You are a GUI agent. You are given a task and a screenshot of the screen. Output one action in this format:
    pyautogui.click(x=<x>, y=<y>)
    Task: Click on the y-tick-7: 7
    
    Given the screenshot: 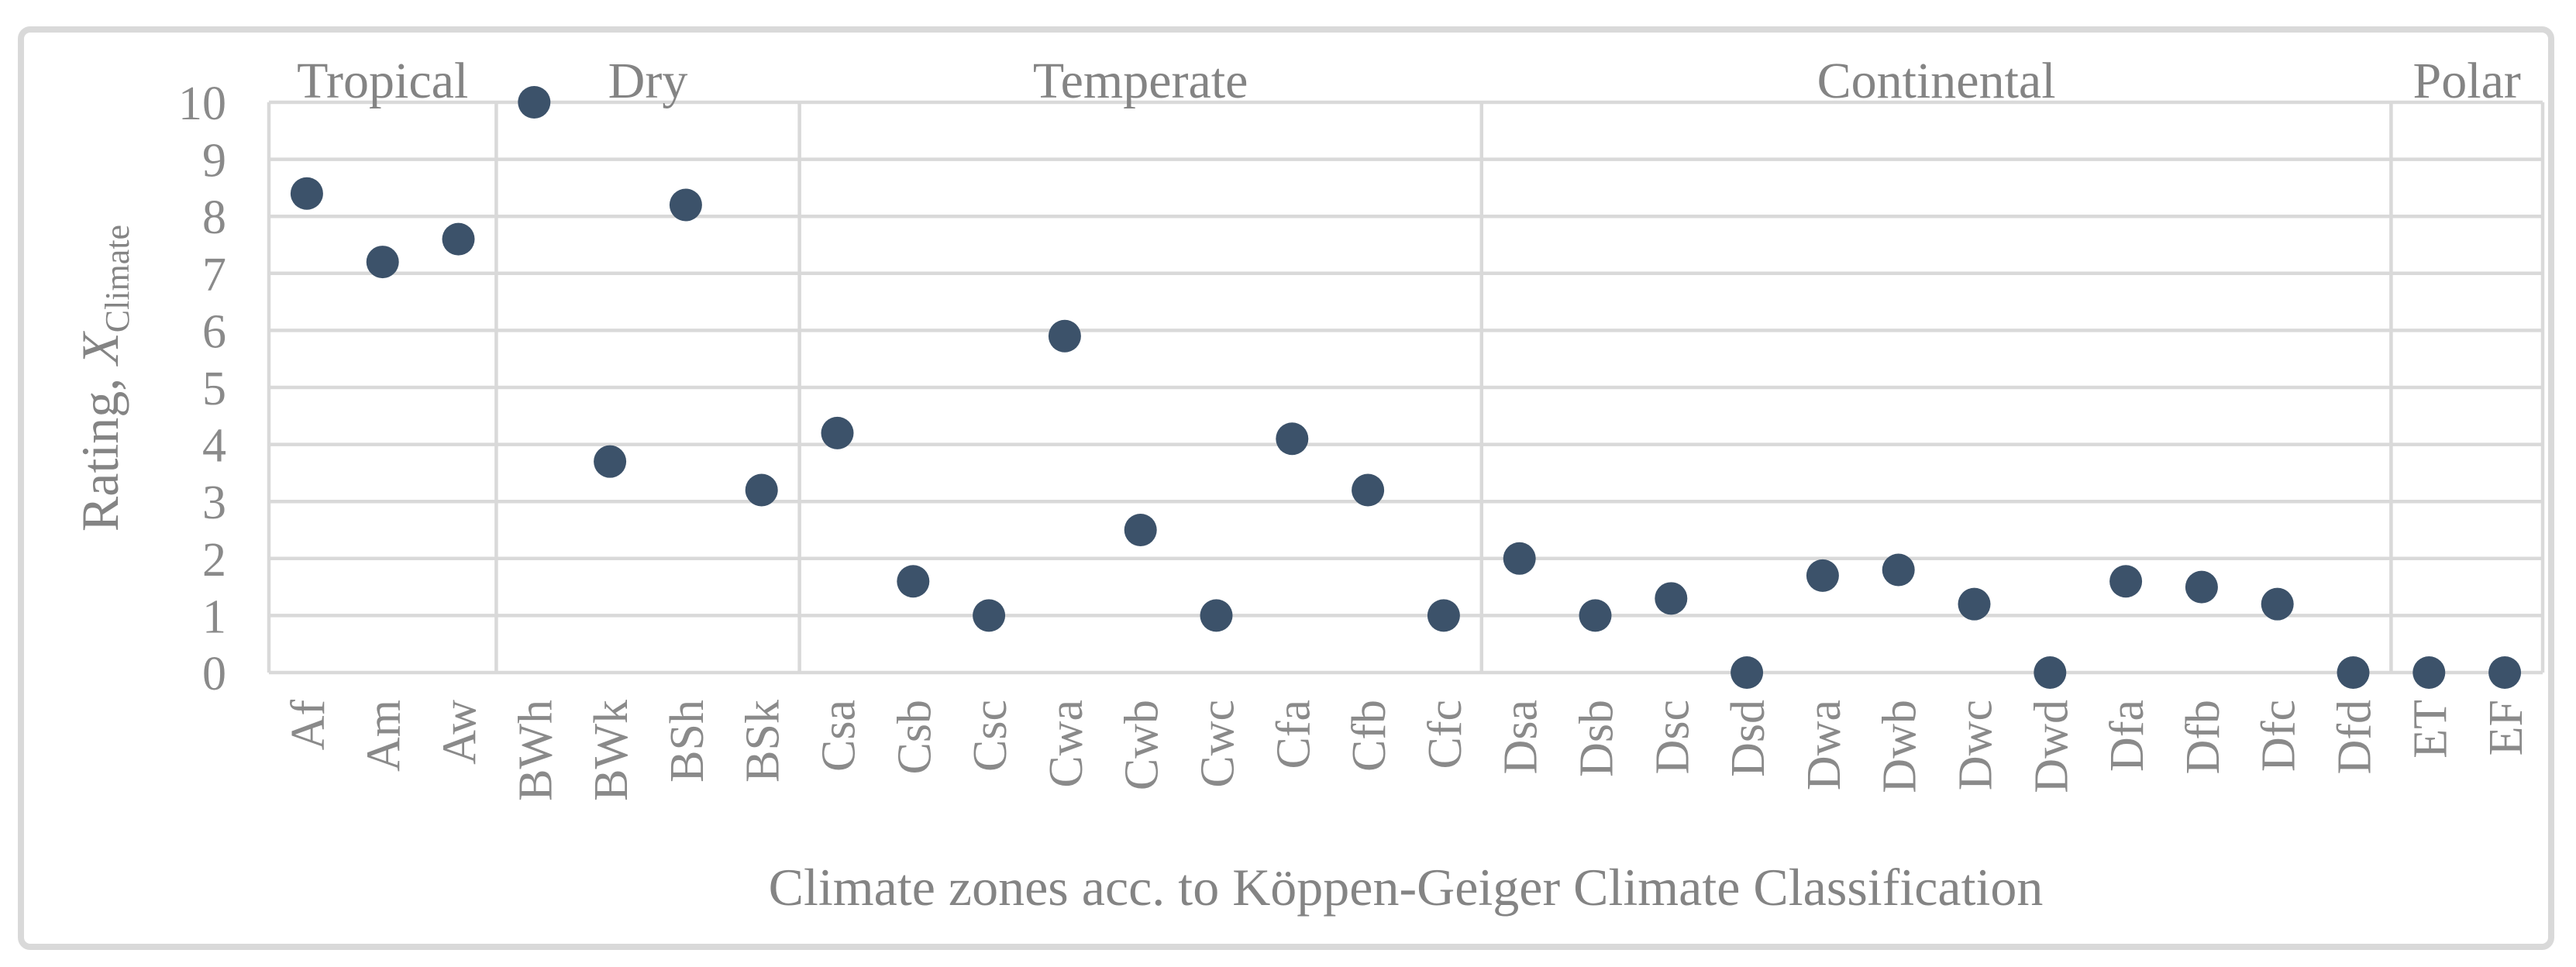 What is the action you would take?
    pyautogui.click(x=214, y=275)
    